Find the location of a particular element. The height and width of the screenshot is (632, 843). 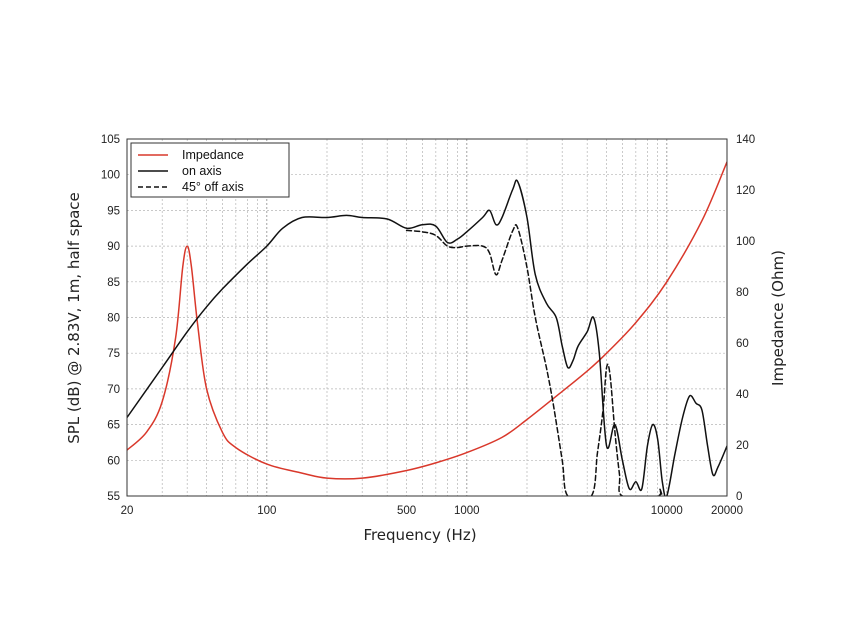

off-axis-45-line is located at coordinates (534, 360).